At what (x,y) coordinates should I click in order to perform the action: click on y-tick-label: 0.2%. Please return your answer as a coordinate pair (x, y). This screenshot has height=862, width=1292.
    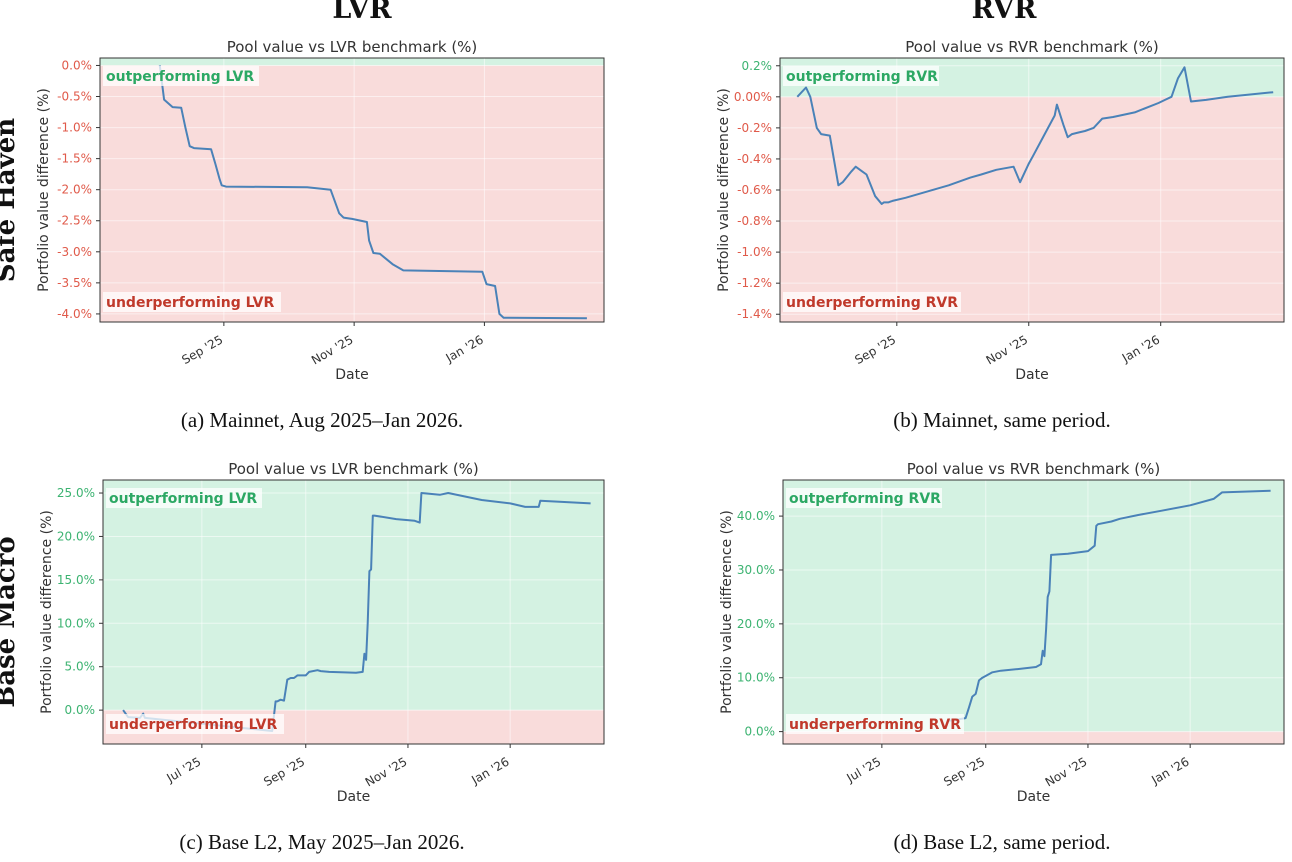
    Looking at the image, I should click on (757, 66).